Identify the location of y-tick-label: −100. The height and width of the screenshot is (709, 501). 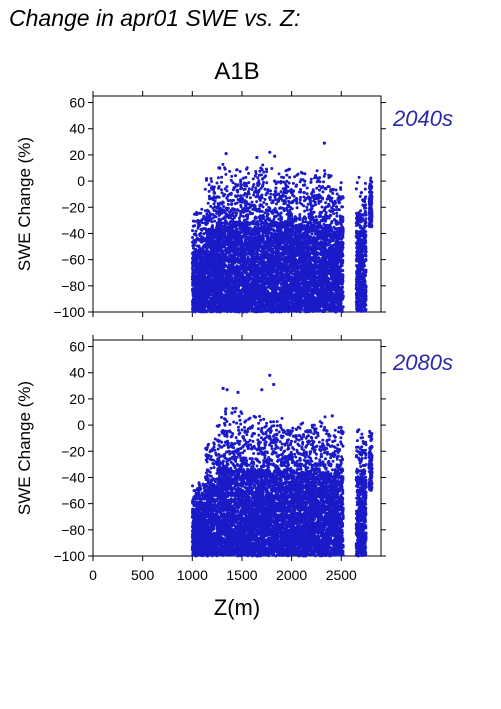
(69, 312).